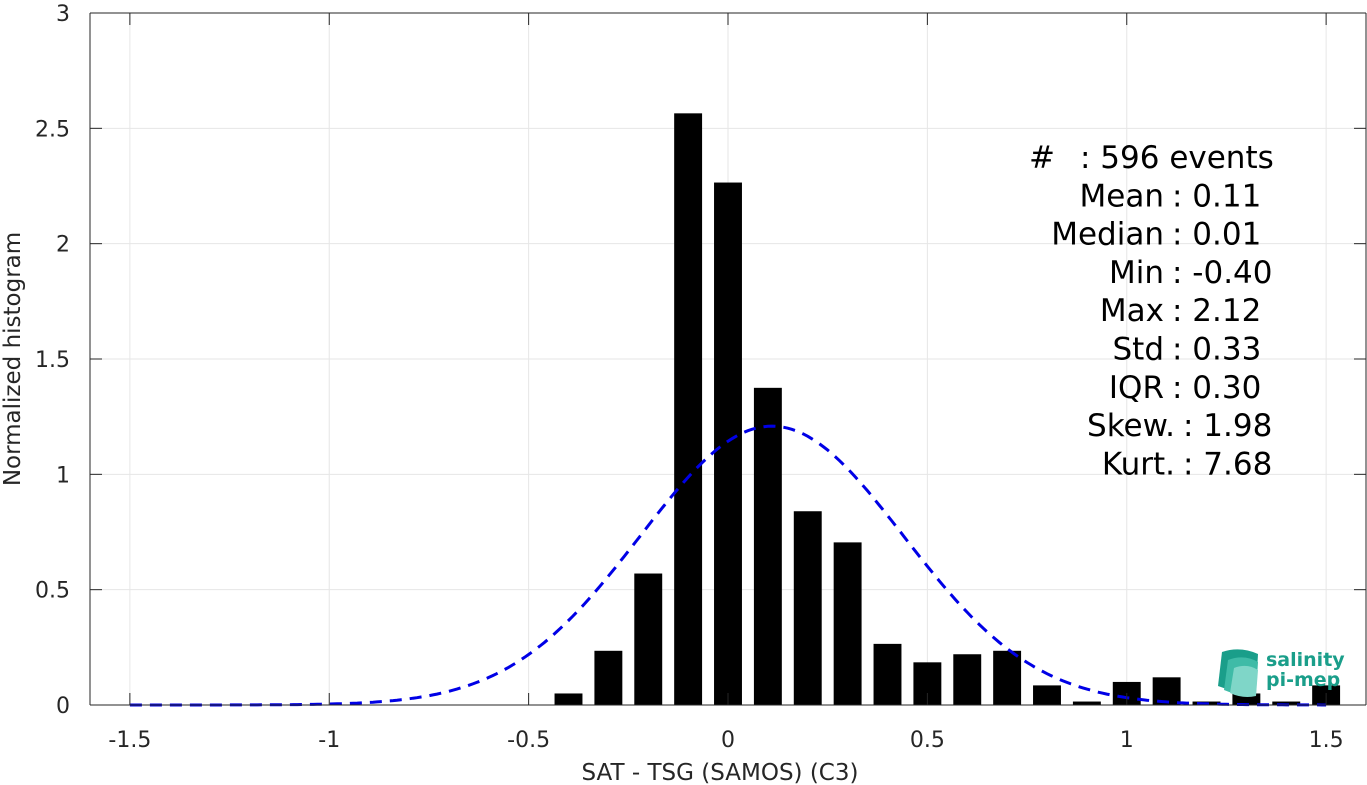  I want to click on stat-value: : 7.68, so click(1227, 464).